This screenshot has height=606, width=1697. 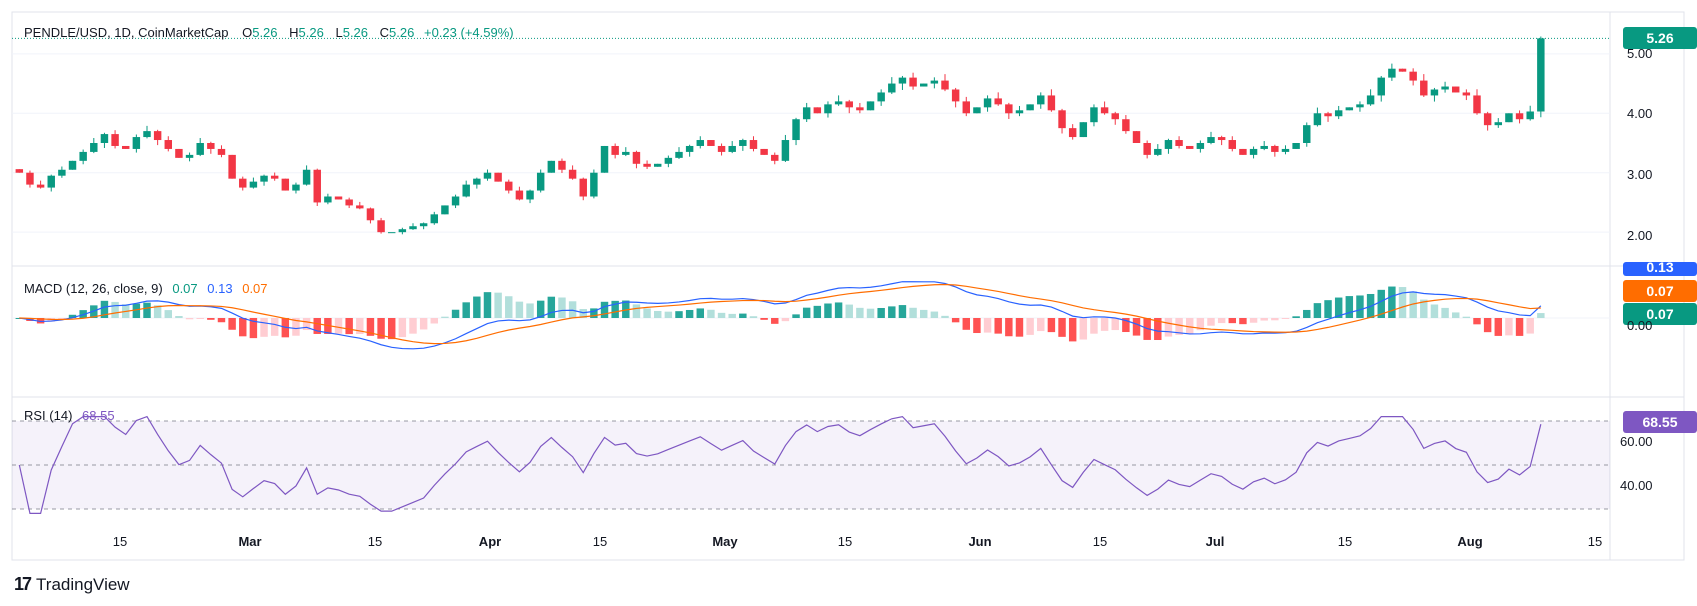 I want to click on x-tick-label: Aug, so click(x=1470, y=541).